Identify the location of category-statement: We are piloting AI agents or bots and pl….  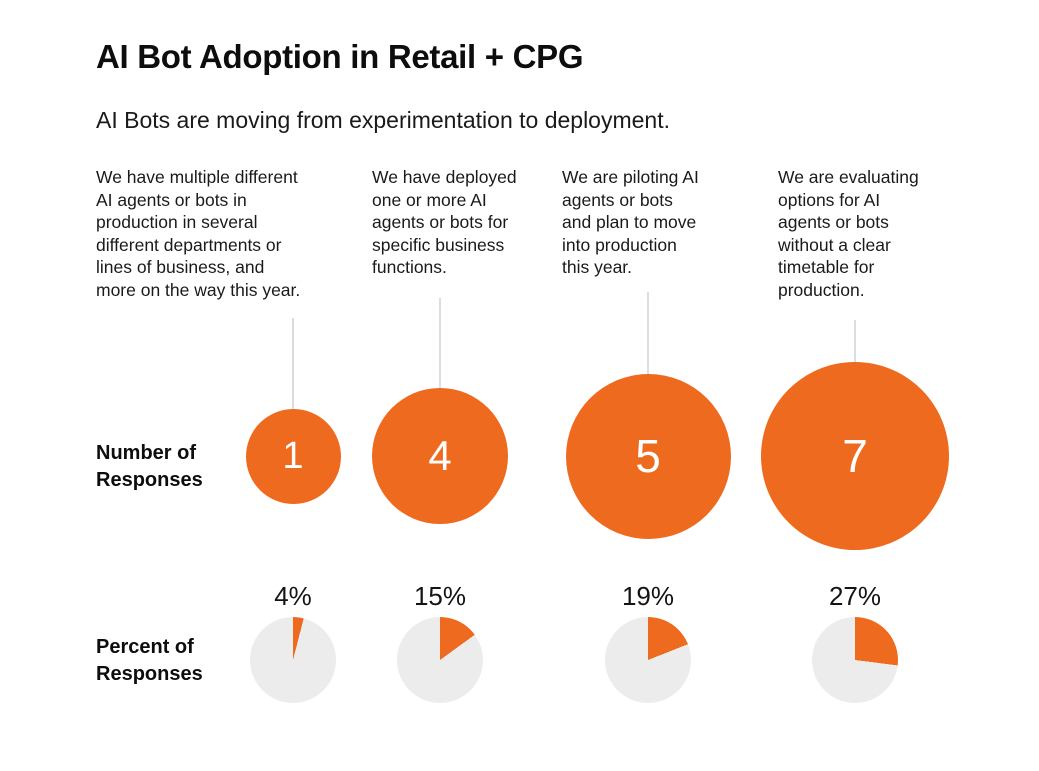
(630, 222).